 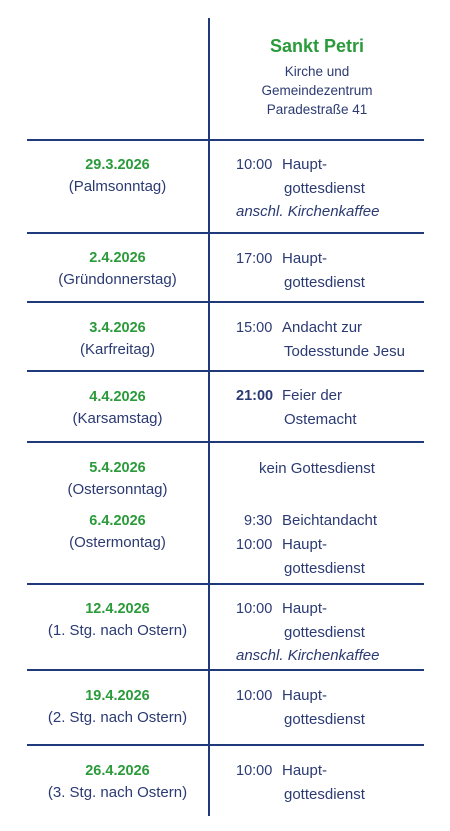 I want to click on service-day: (Gründonnerstag), so click(x=117, y=279).